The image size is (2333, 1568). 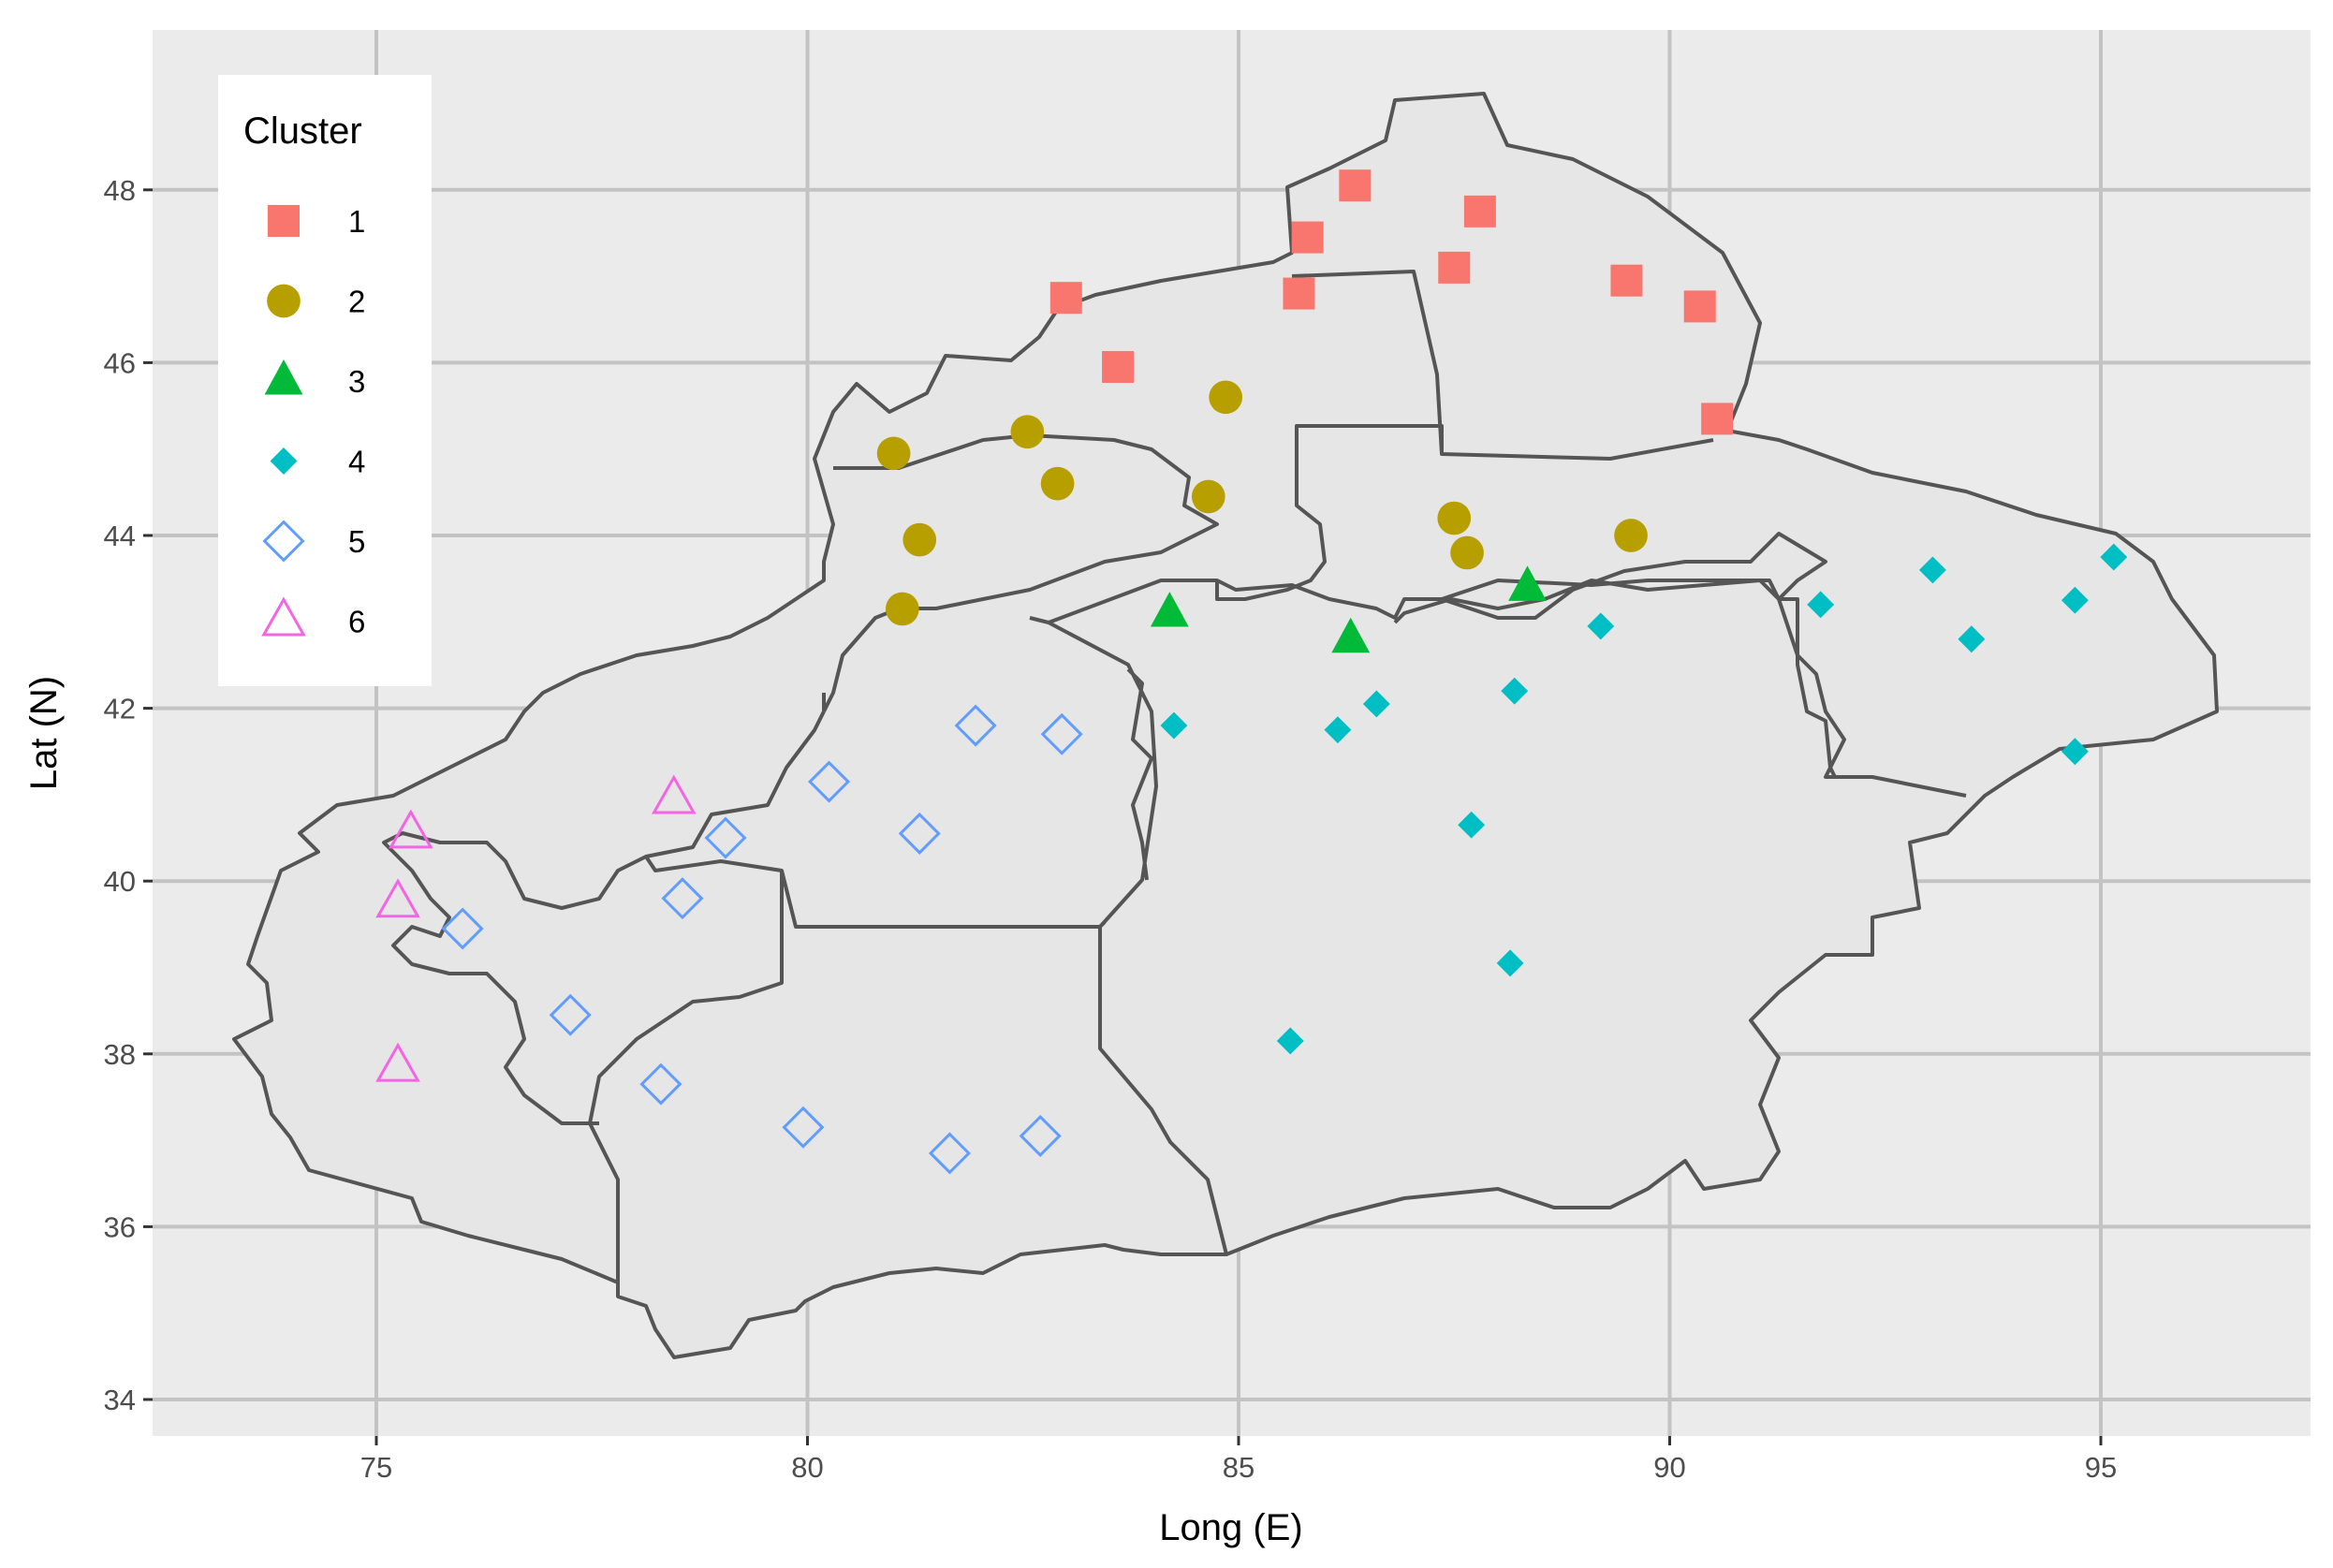 What do you see at coordinates (120, 1400) in the screenshot?
I see `y-tick-label: 34` at bounding box center [120, 1400].